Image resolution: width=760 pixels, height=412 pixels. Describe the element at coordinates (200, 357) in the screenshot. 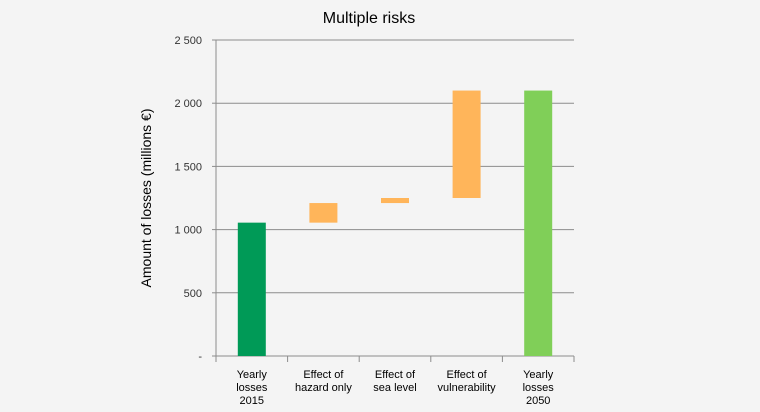

I see `y-tick-label: -` at that location.